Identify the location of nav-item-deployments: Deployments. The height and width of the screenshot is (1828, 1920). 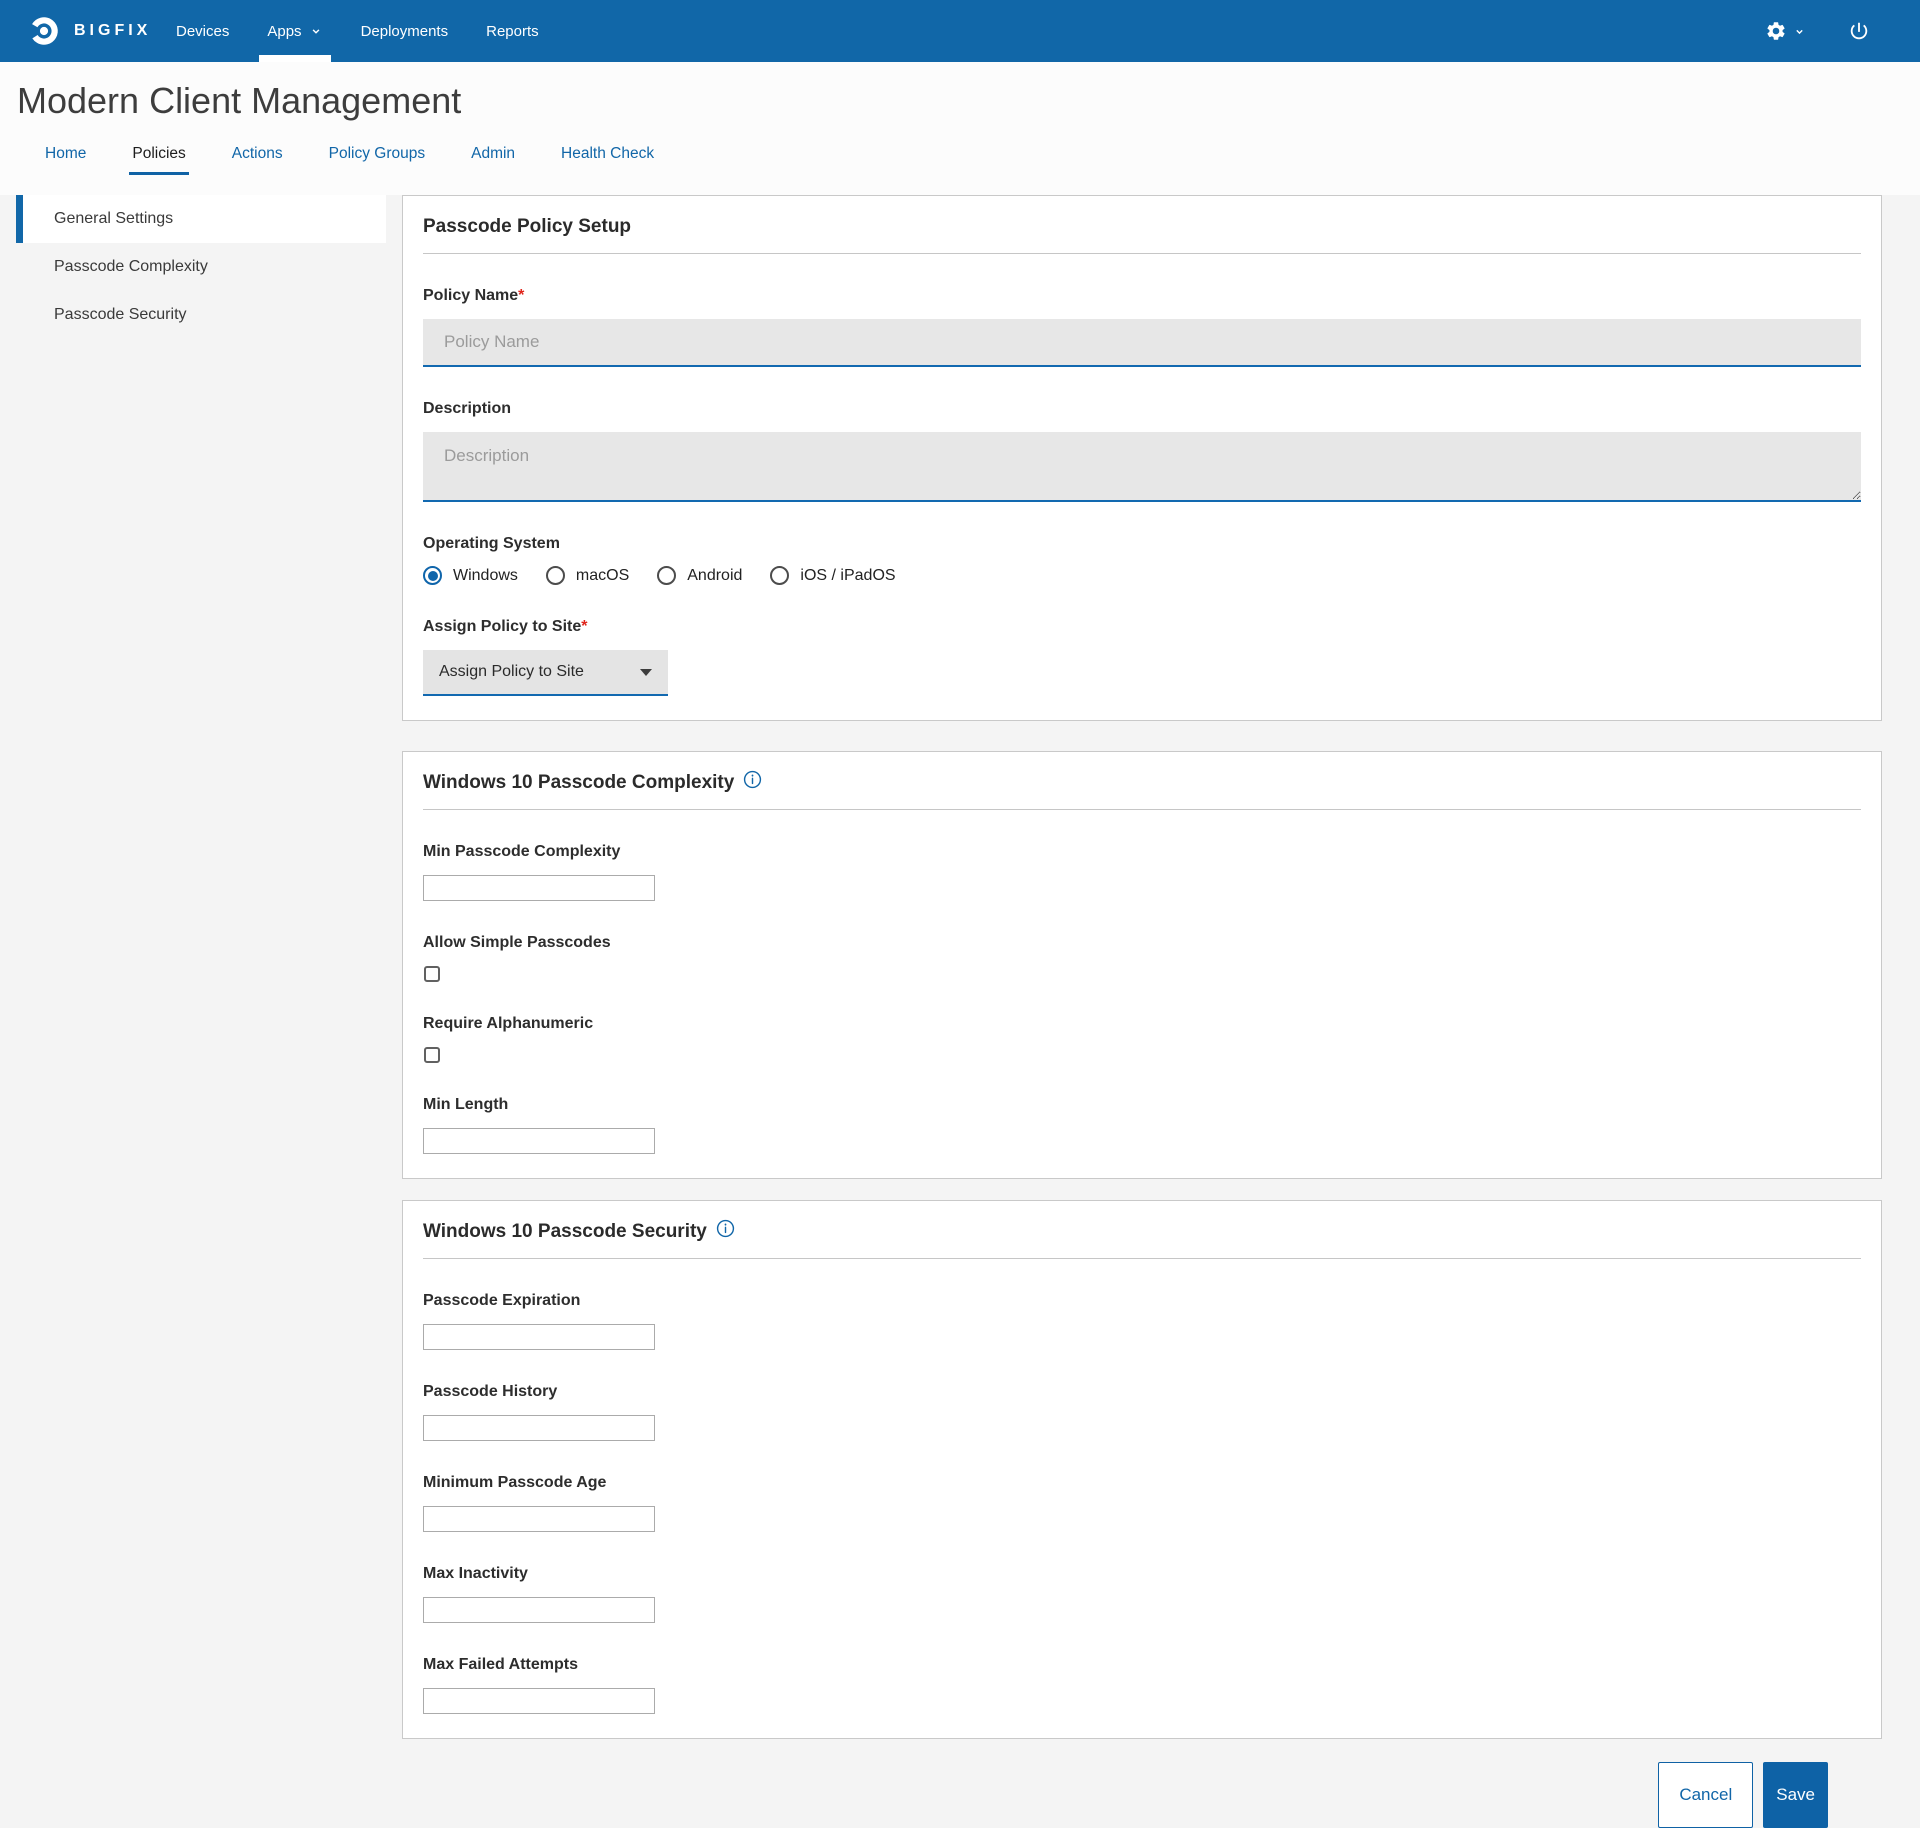
(404, 31).